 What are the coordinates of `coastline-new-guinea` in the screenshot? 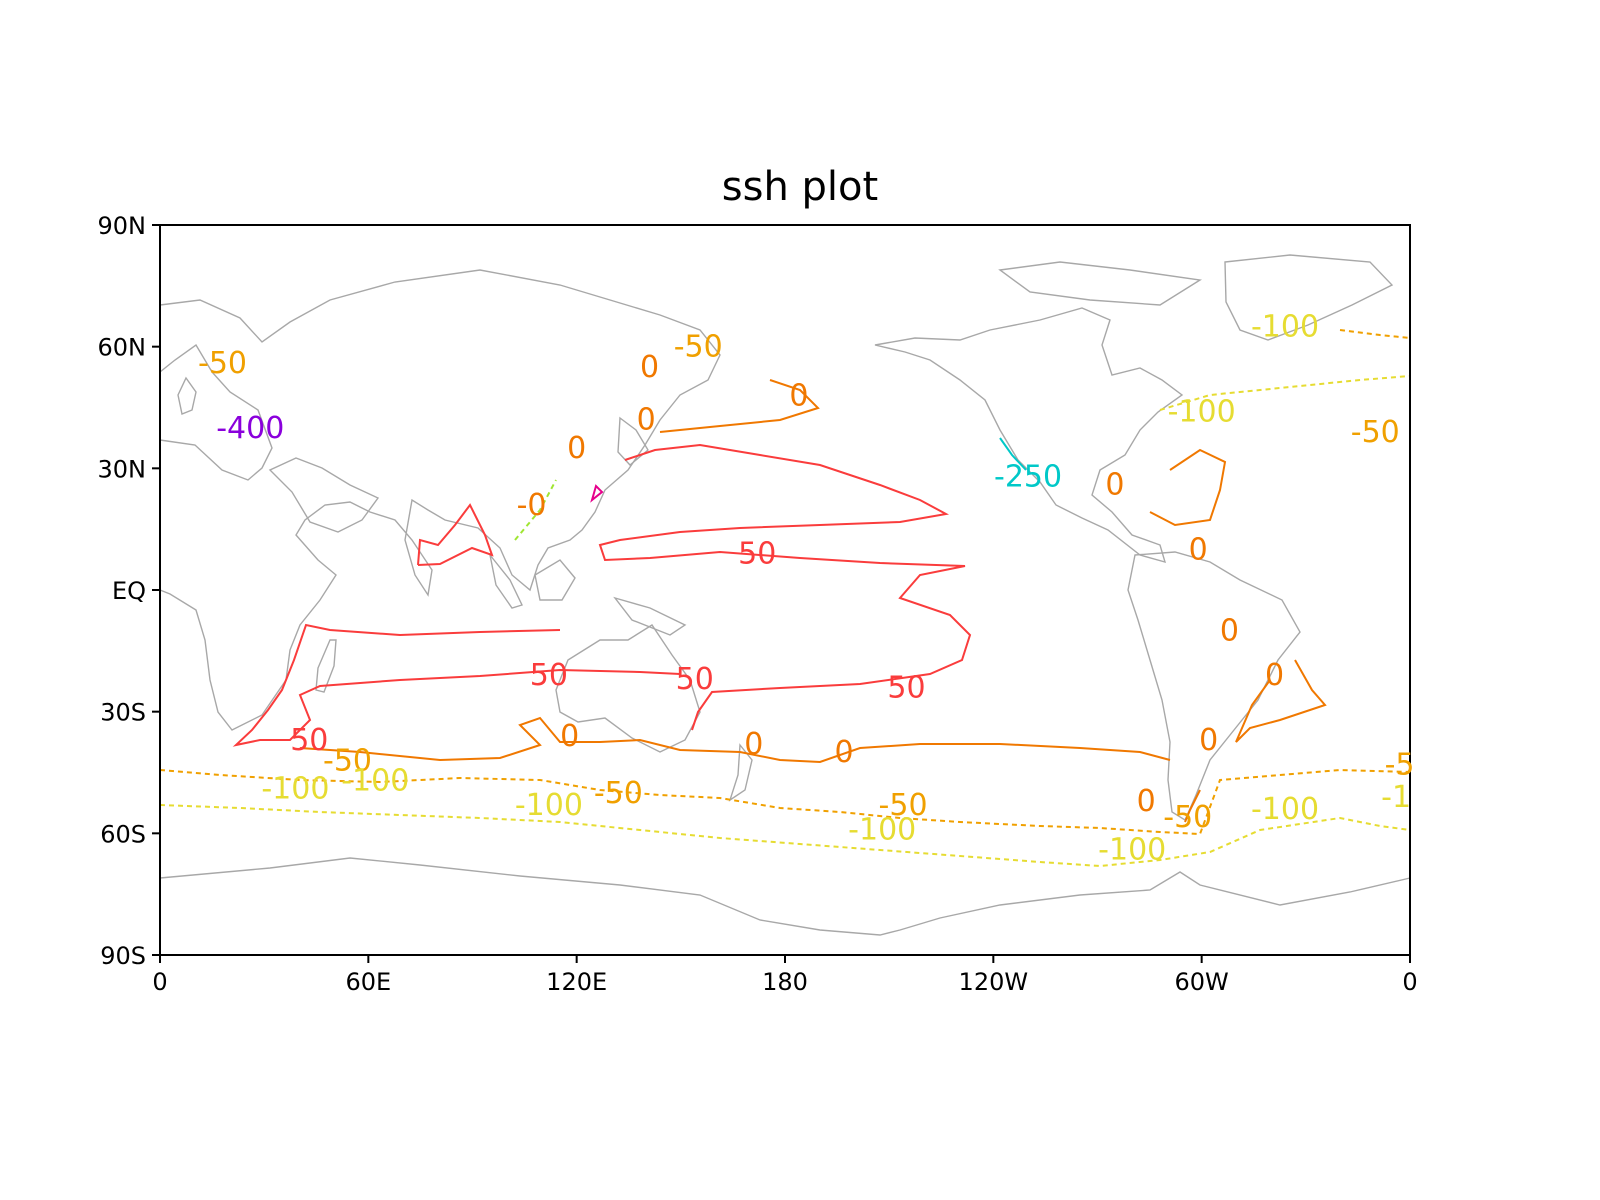 It's located at (650, 616).